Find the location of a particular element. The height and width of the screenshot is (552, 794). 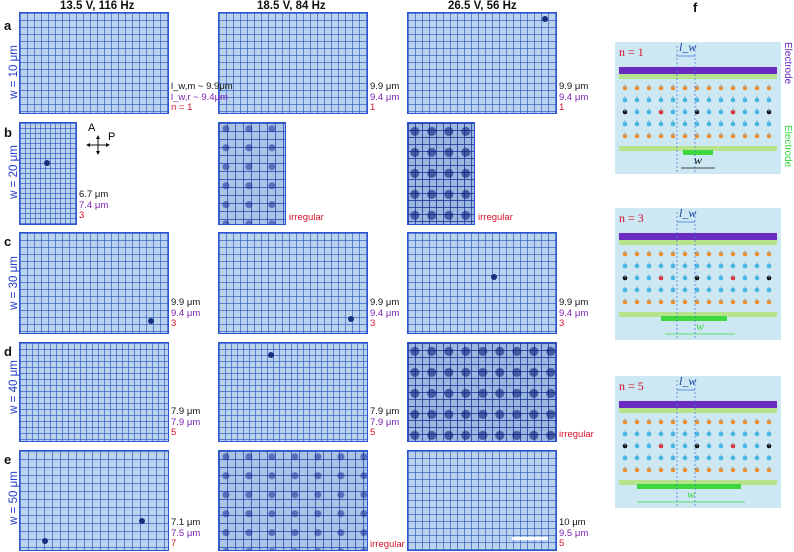

row-letter-c: c is located at coordinates (8, 241).